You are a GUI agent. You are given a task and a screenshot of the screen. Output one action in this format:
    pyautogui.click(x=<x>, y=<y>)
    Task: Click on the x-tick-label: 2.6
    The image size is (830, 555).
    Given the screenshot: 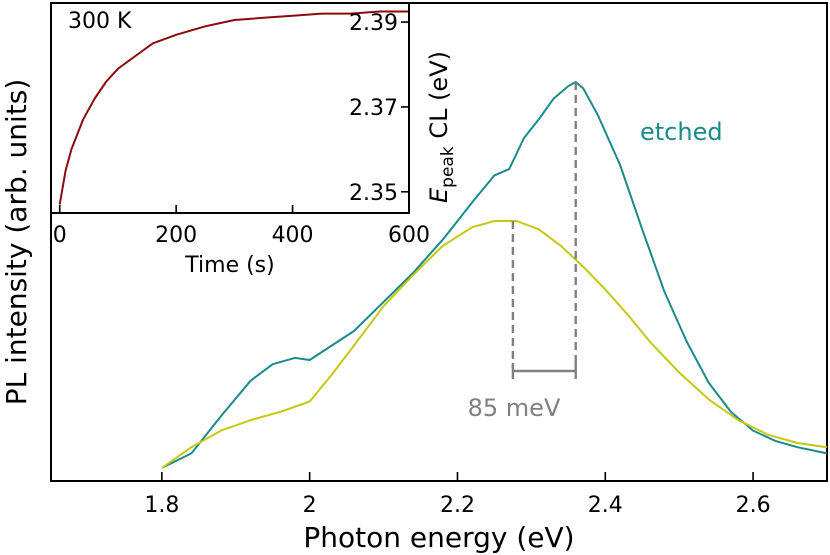 What is the action you would take?
    pyautogui.click(x=753, y=505)
    